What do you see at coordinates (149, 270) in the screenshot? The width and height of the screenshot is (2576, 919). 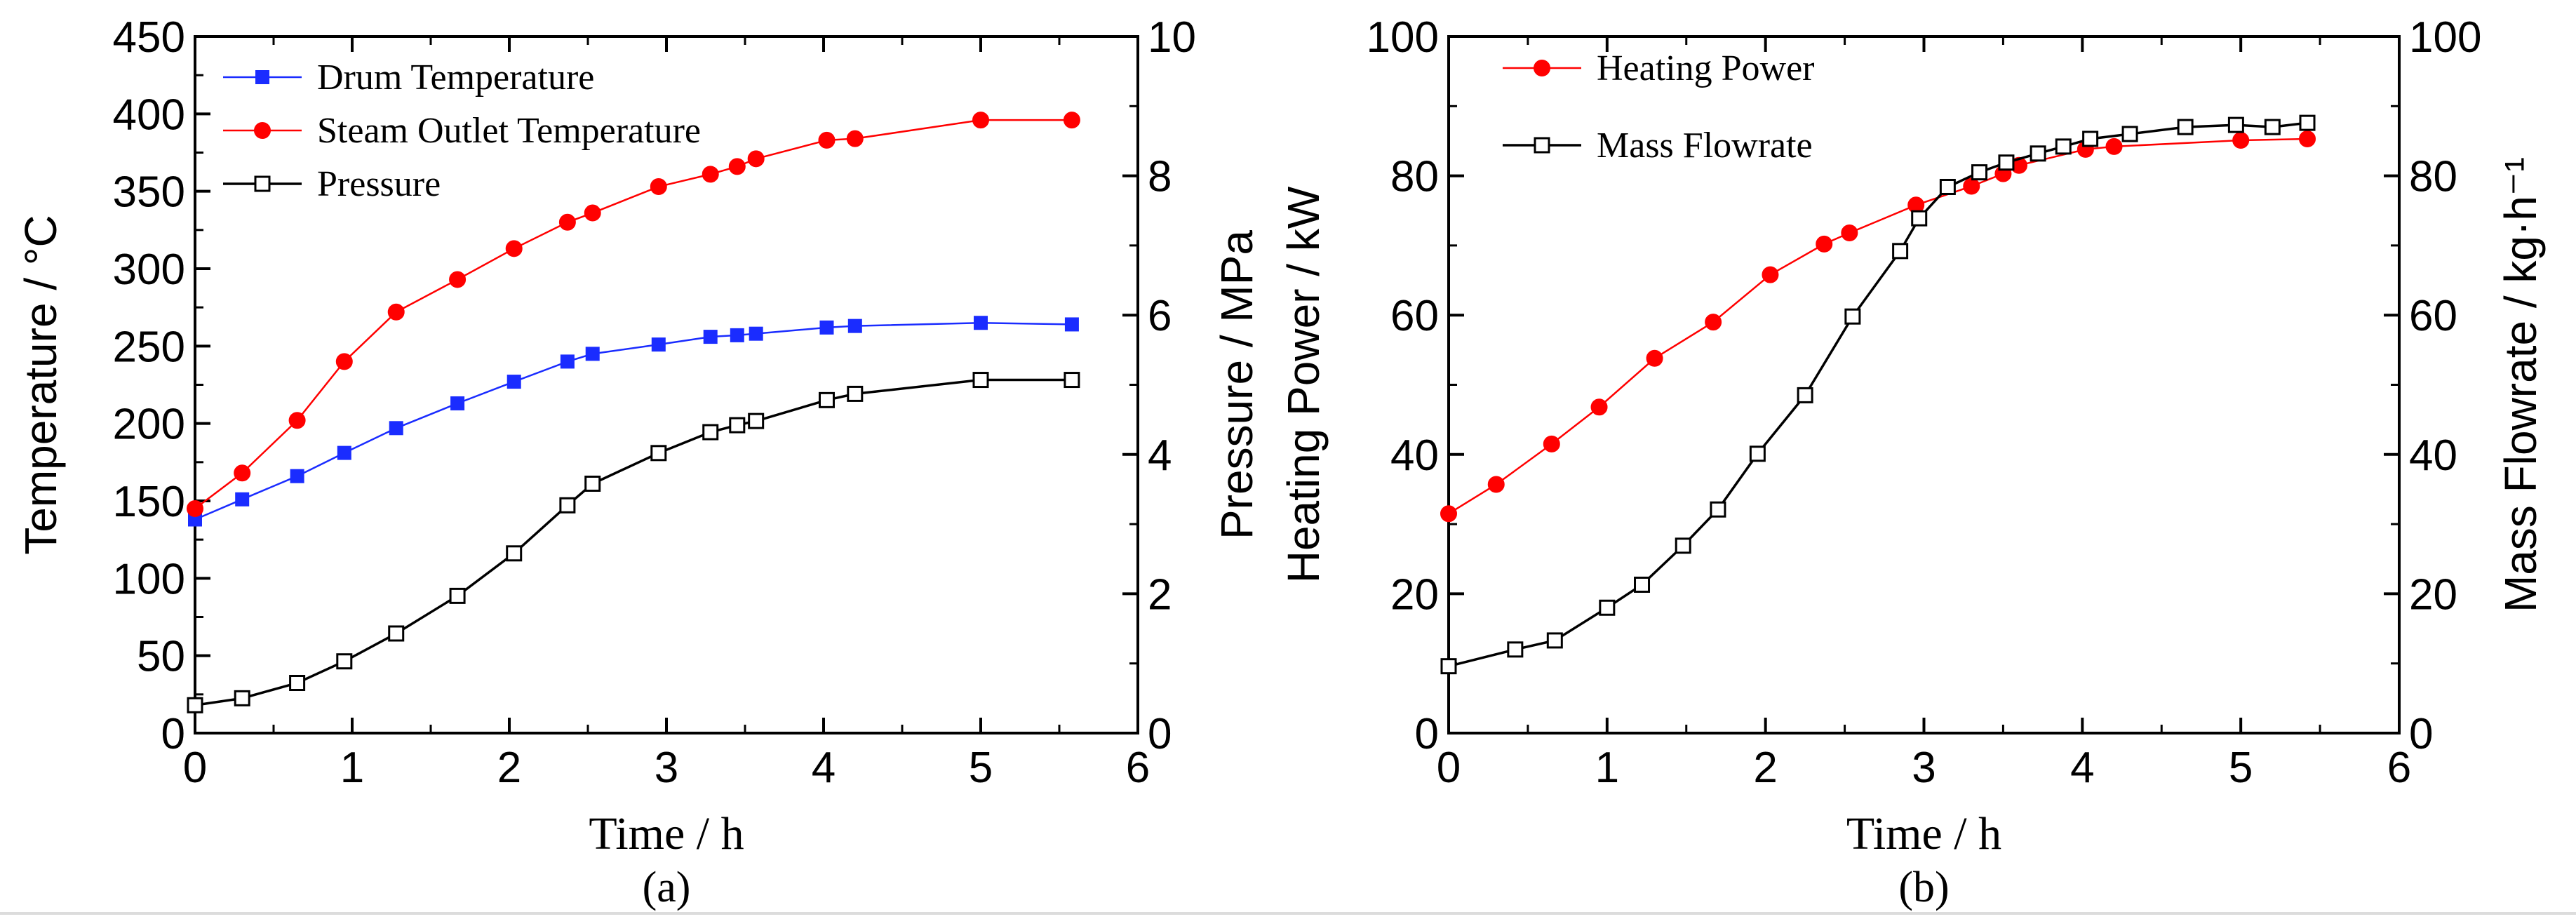 I see `y-tick-label: 300` at bounding box center [149, 270].